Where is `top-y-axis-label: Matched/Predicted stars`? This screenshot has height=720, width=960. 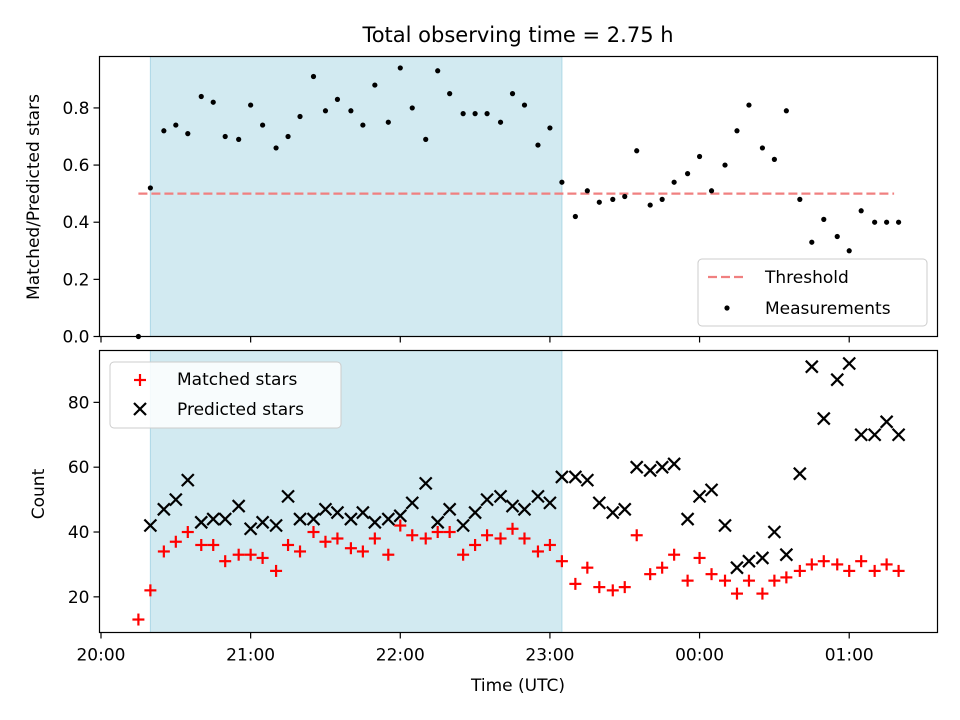
top-y-axis-label: Matched/Predicted stars is located at coordinates (34, 197).